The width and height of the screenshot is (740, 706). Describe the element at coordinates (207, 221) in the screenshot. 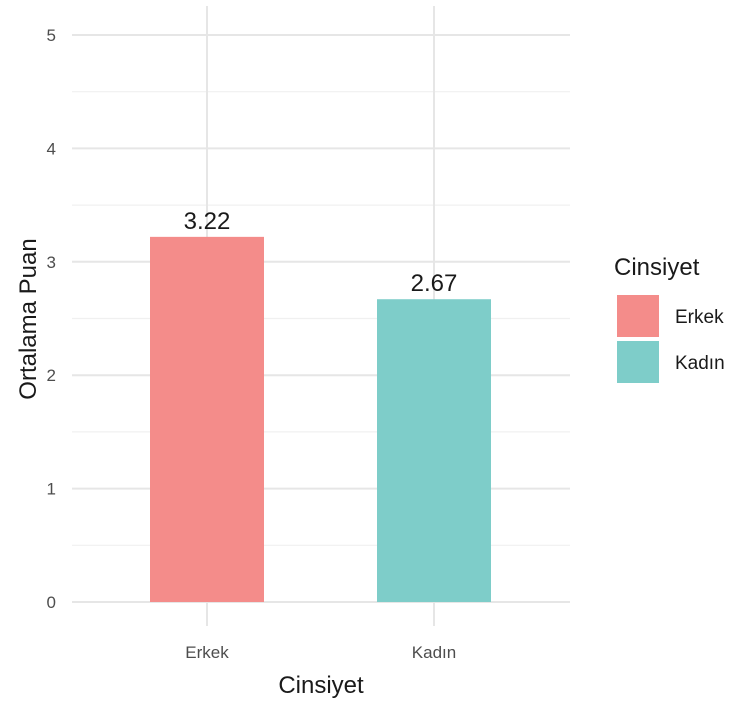

I see `bar-value-label: 3.22` at that location.